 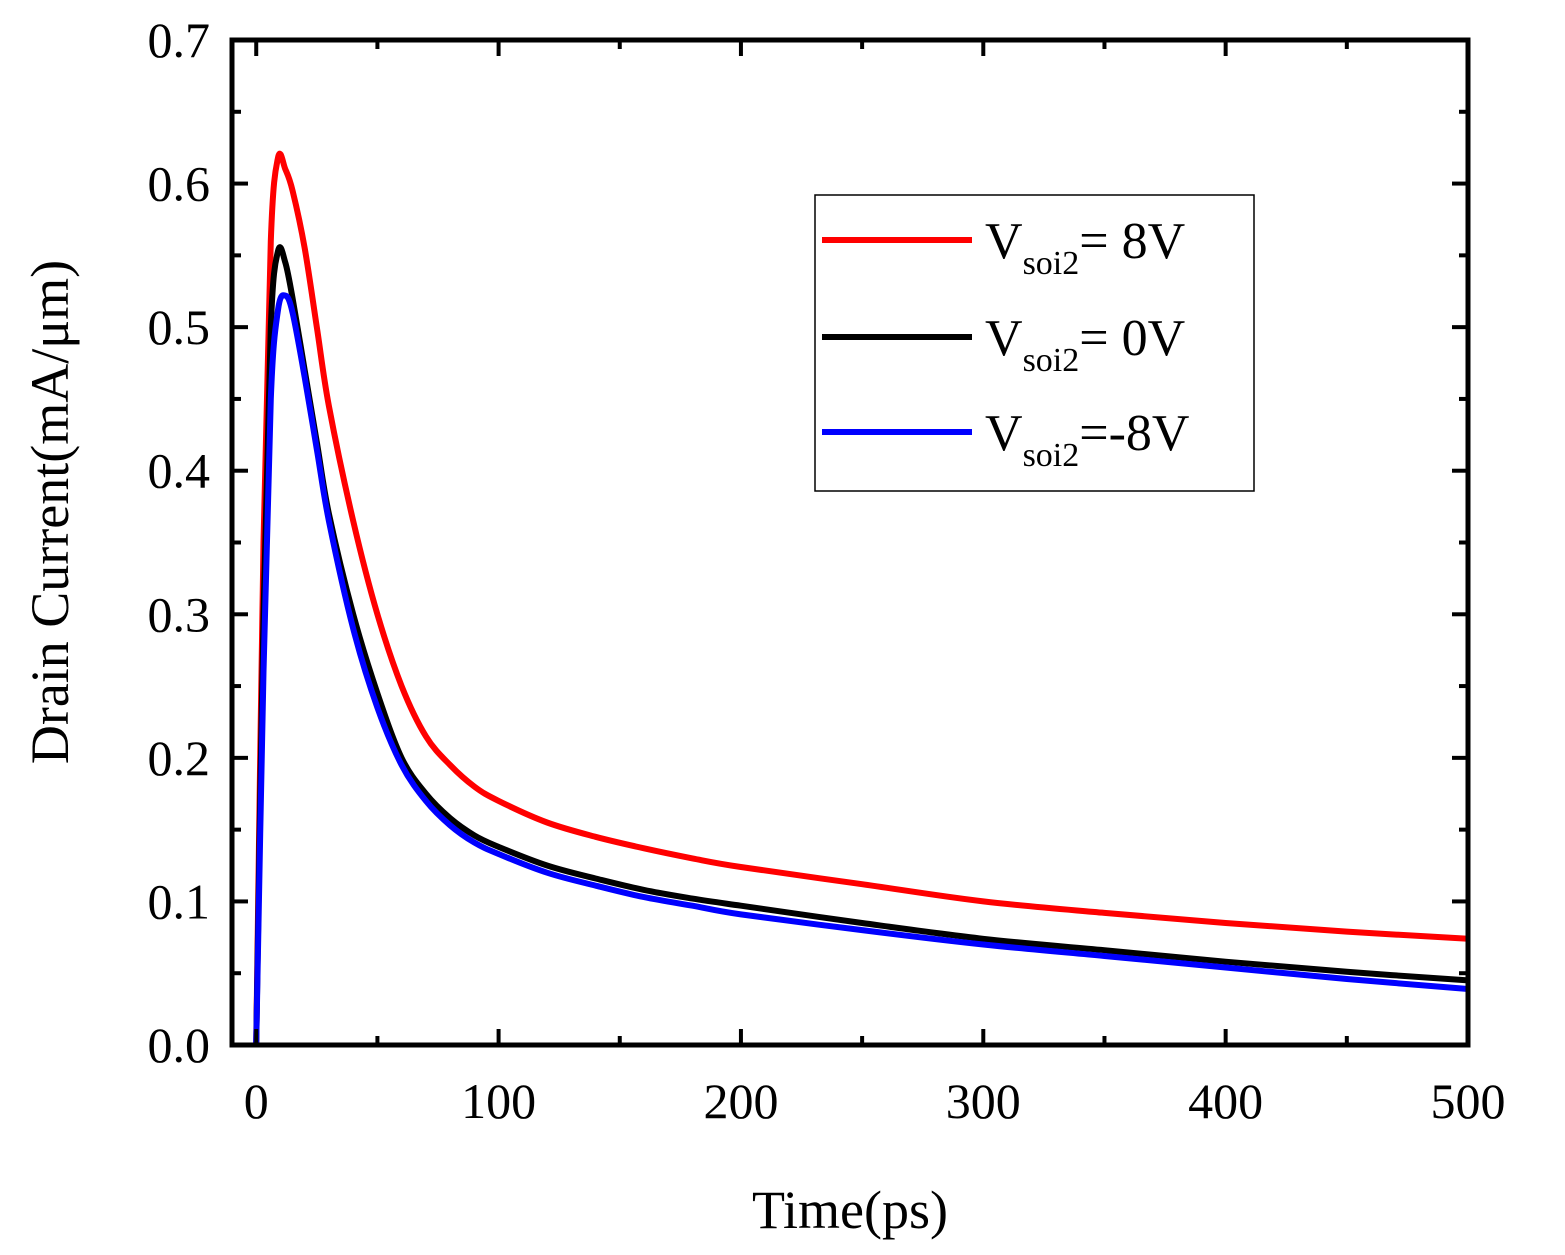 I want to click on y-axis-title: Drain Current(mA/μm), so click(x=50, y=512).